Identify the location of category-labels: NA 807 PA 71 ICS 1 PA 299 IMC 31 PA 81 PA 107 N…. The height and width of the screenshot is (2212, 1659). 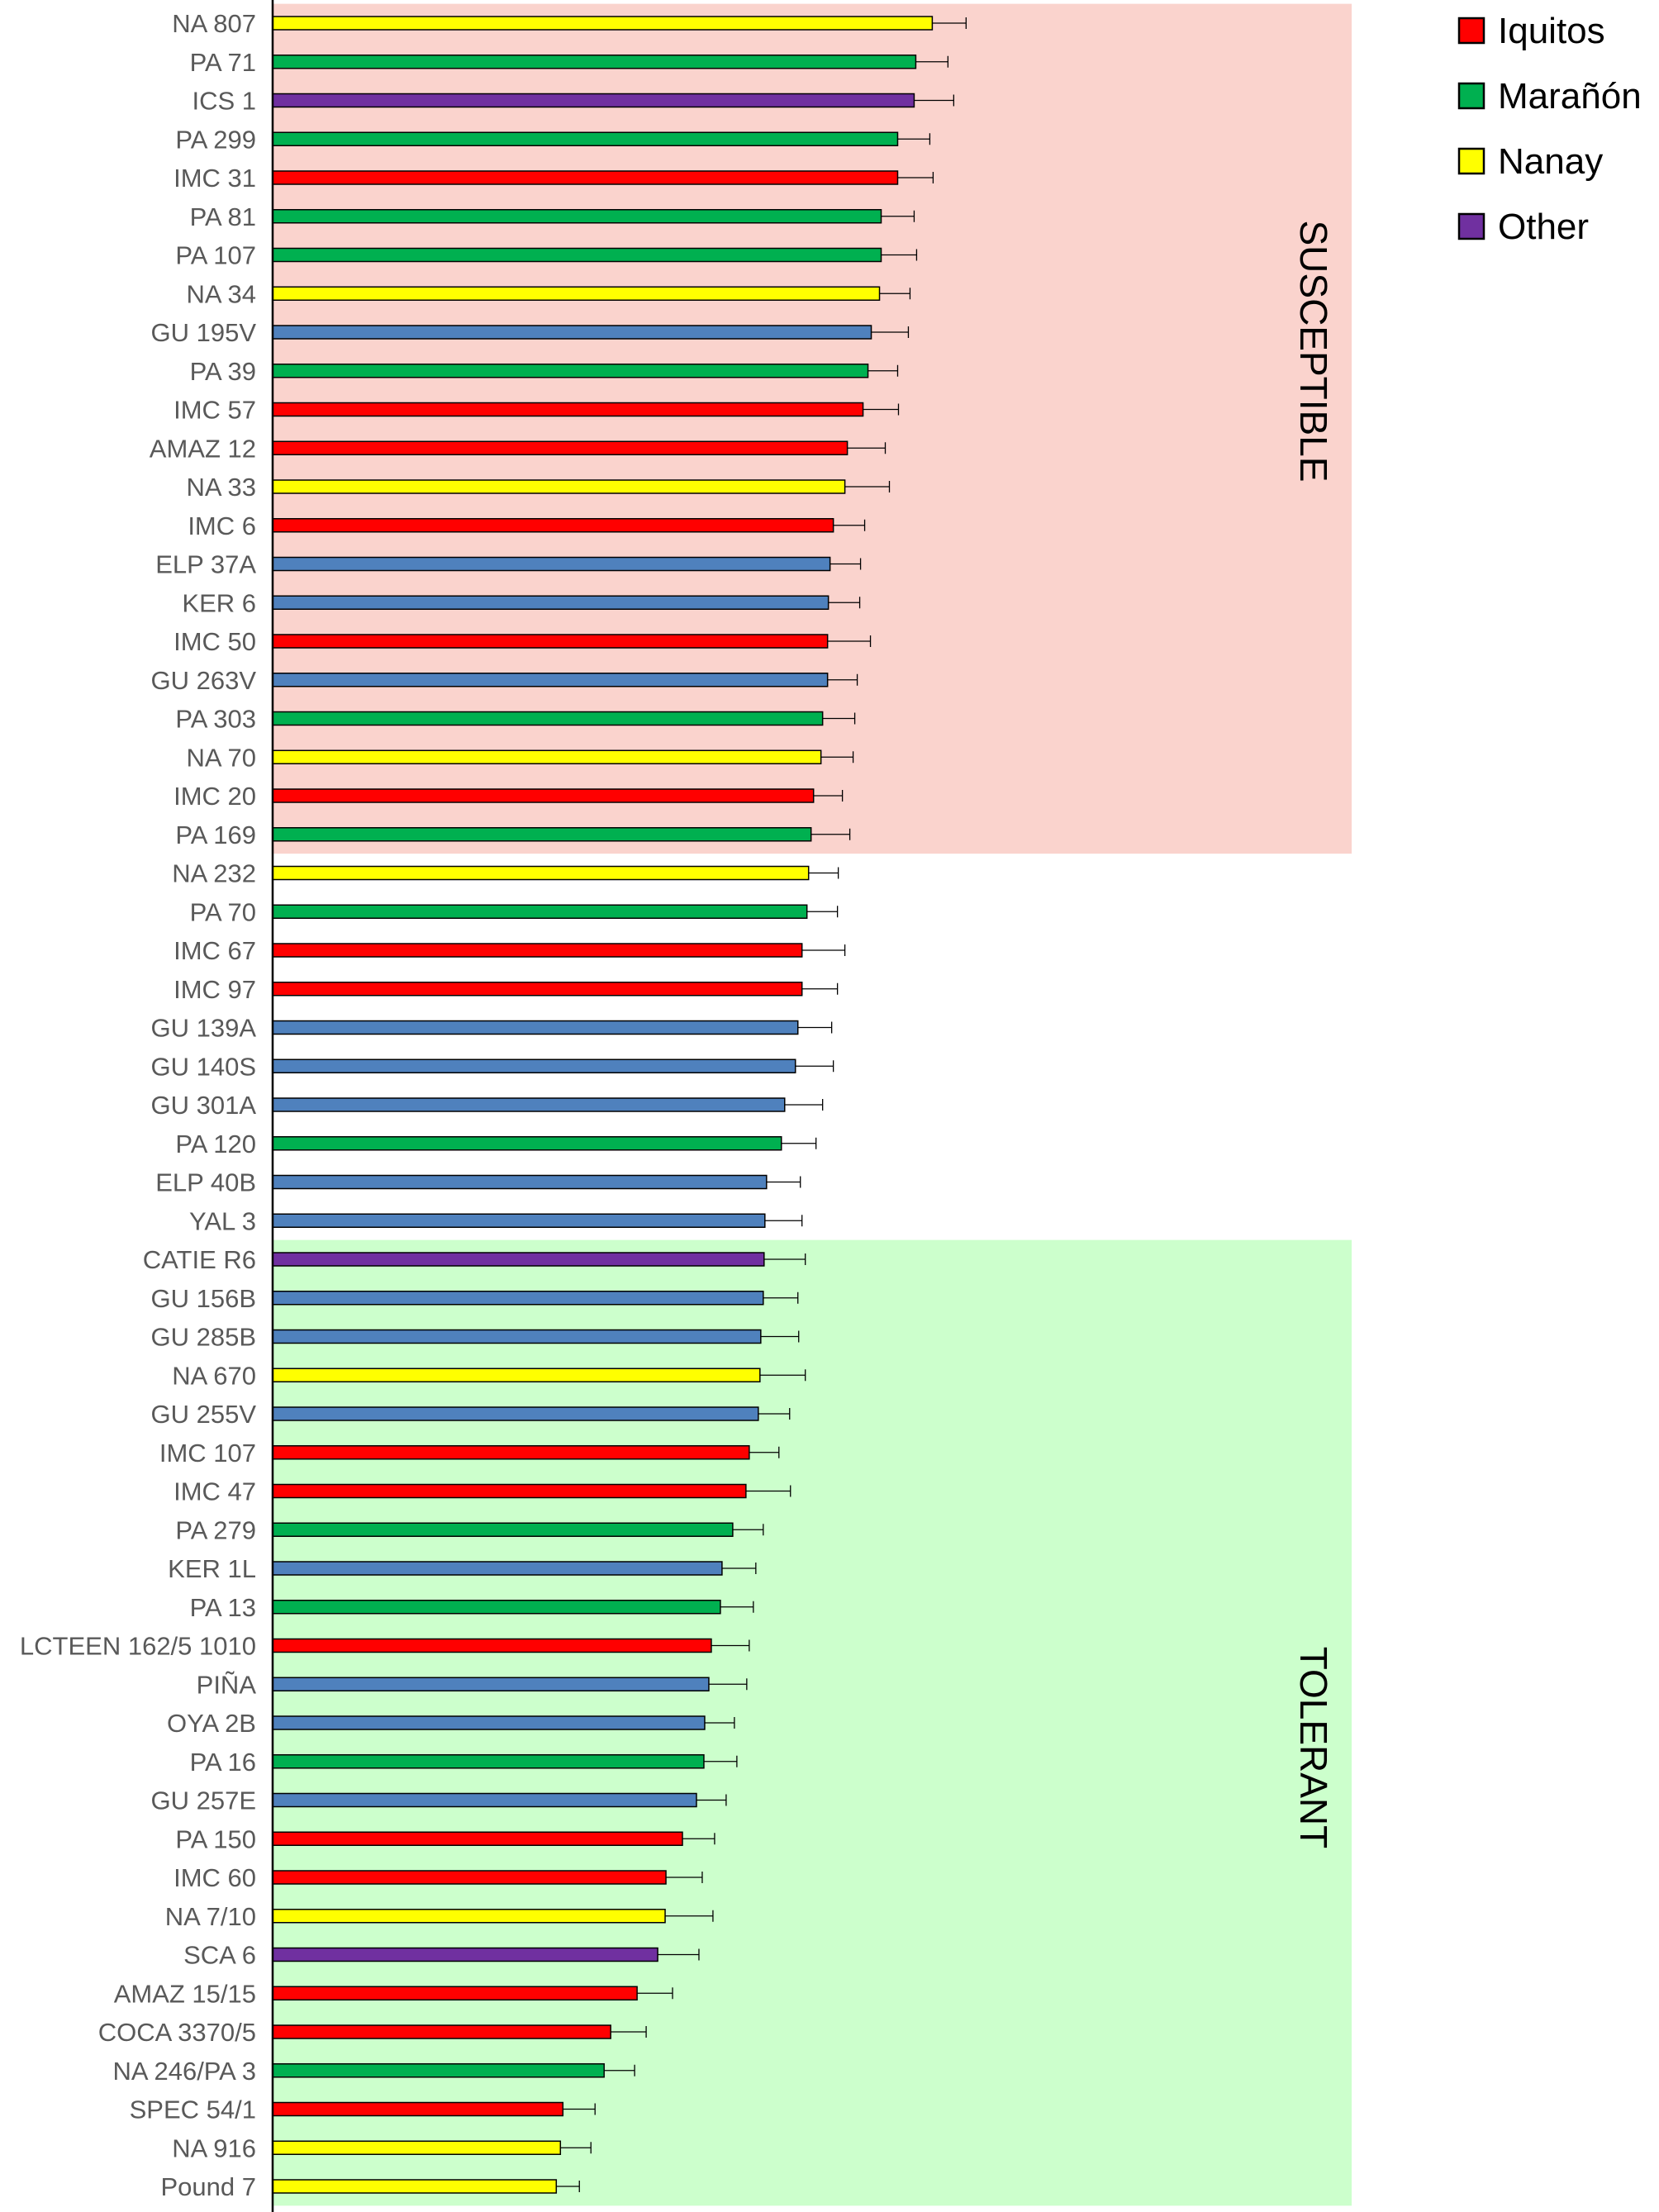
(138, 1105).